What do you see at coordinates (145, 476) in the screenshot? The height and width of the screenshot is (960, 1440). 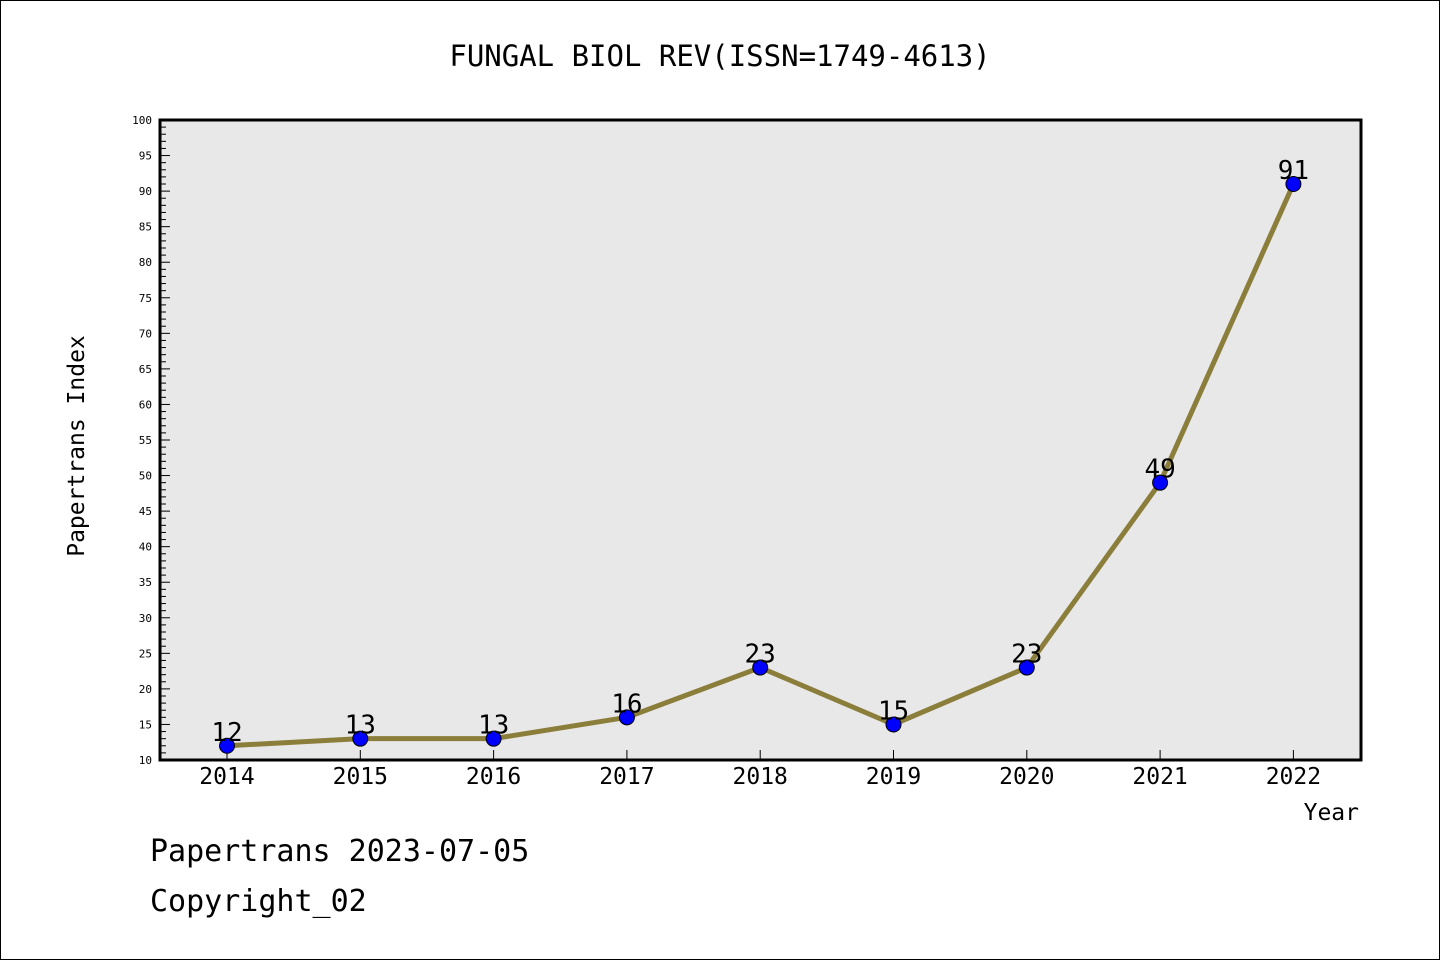 I see `y-tick-label: 50` at bounding box center [145, 476].